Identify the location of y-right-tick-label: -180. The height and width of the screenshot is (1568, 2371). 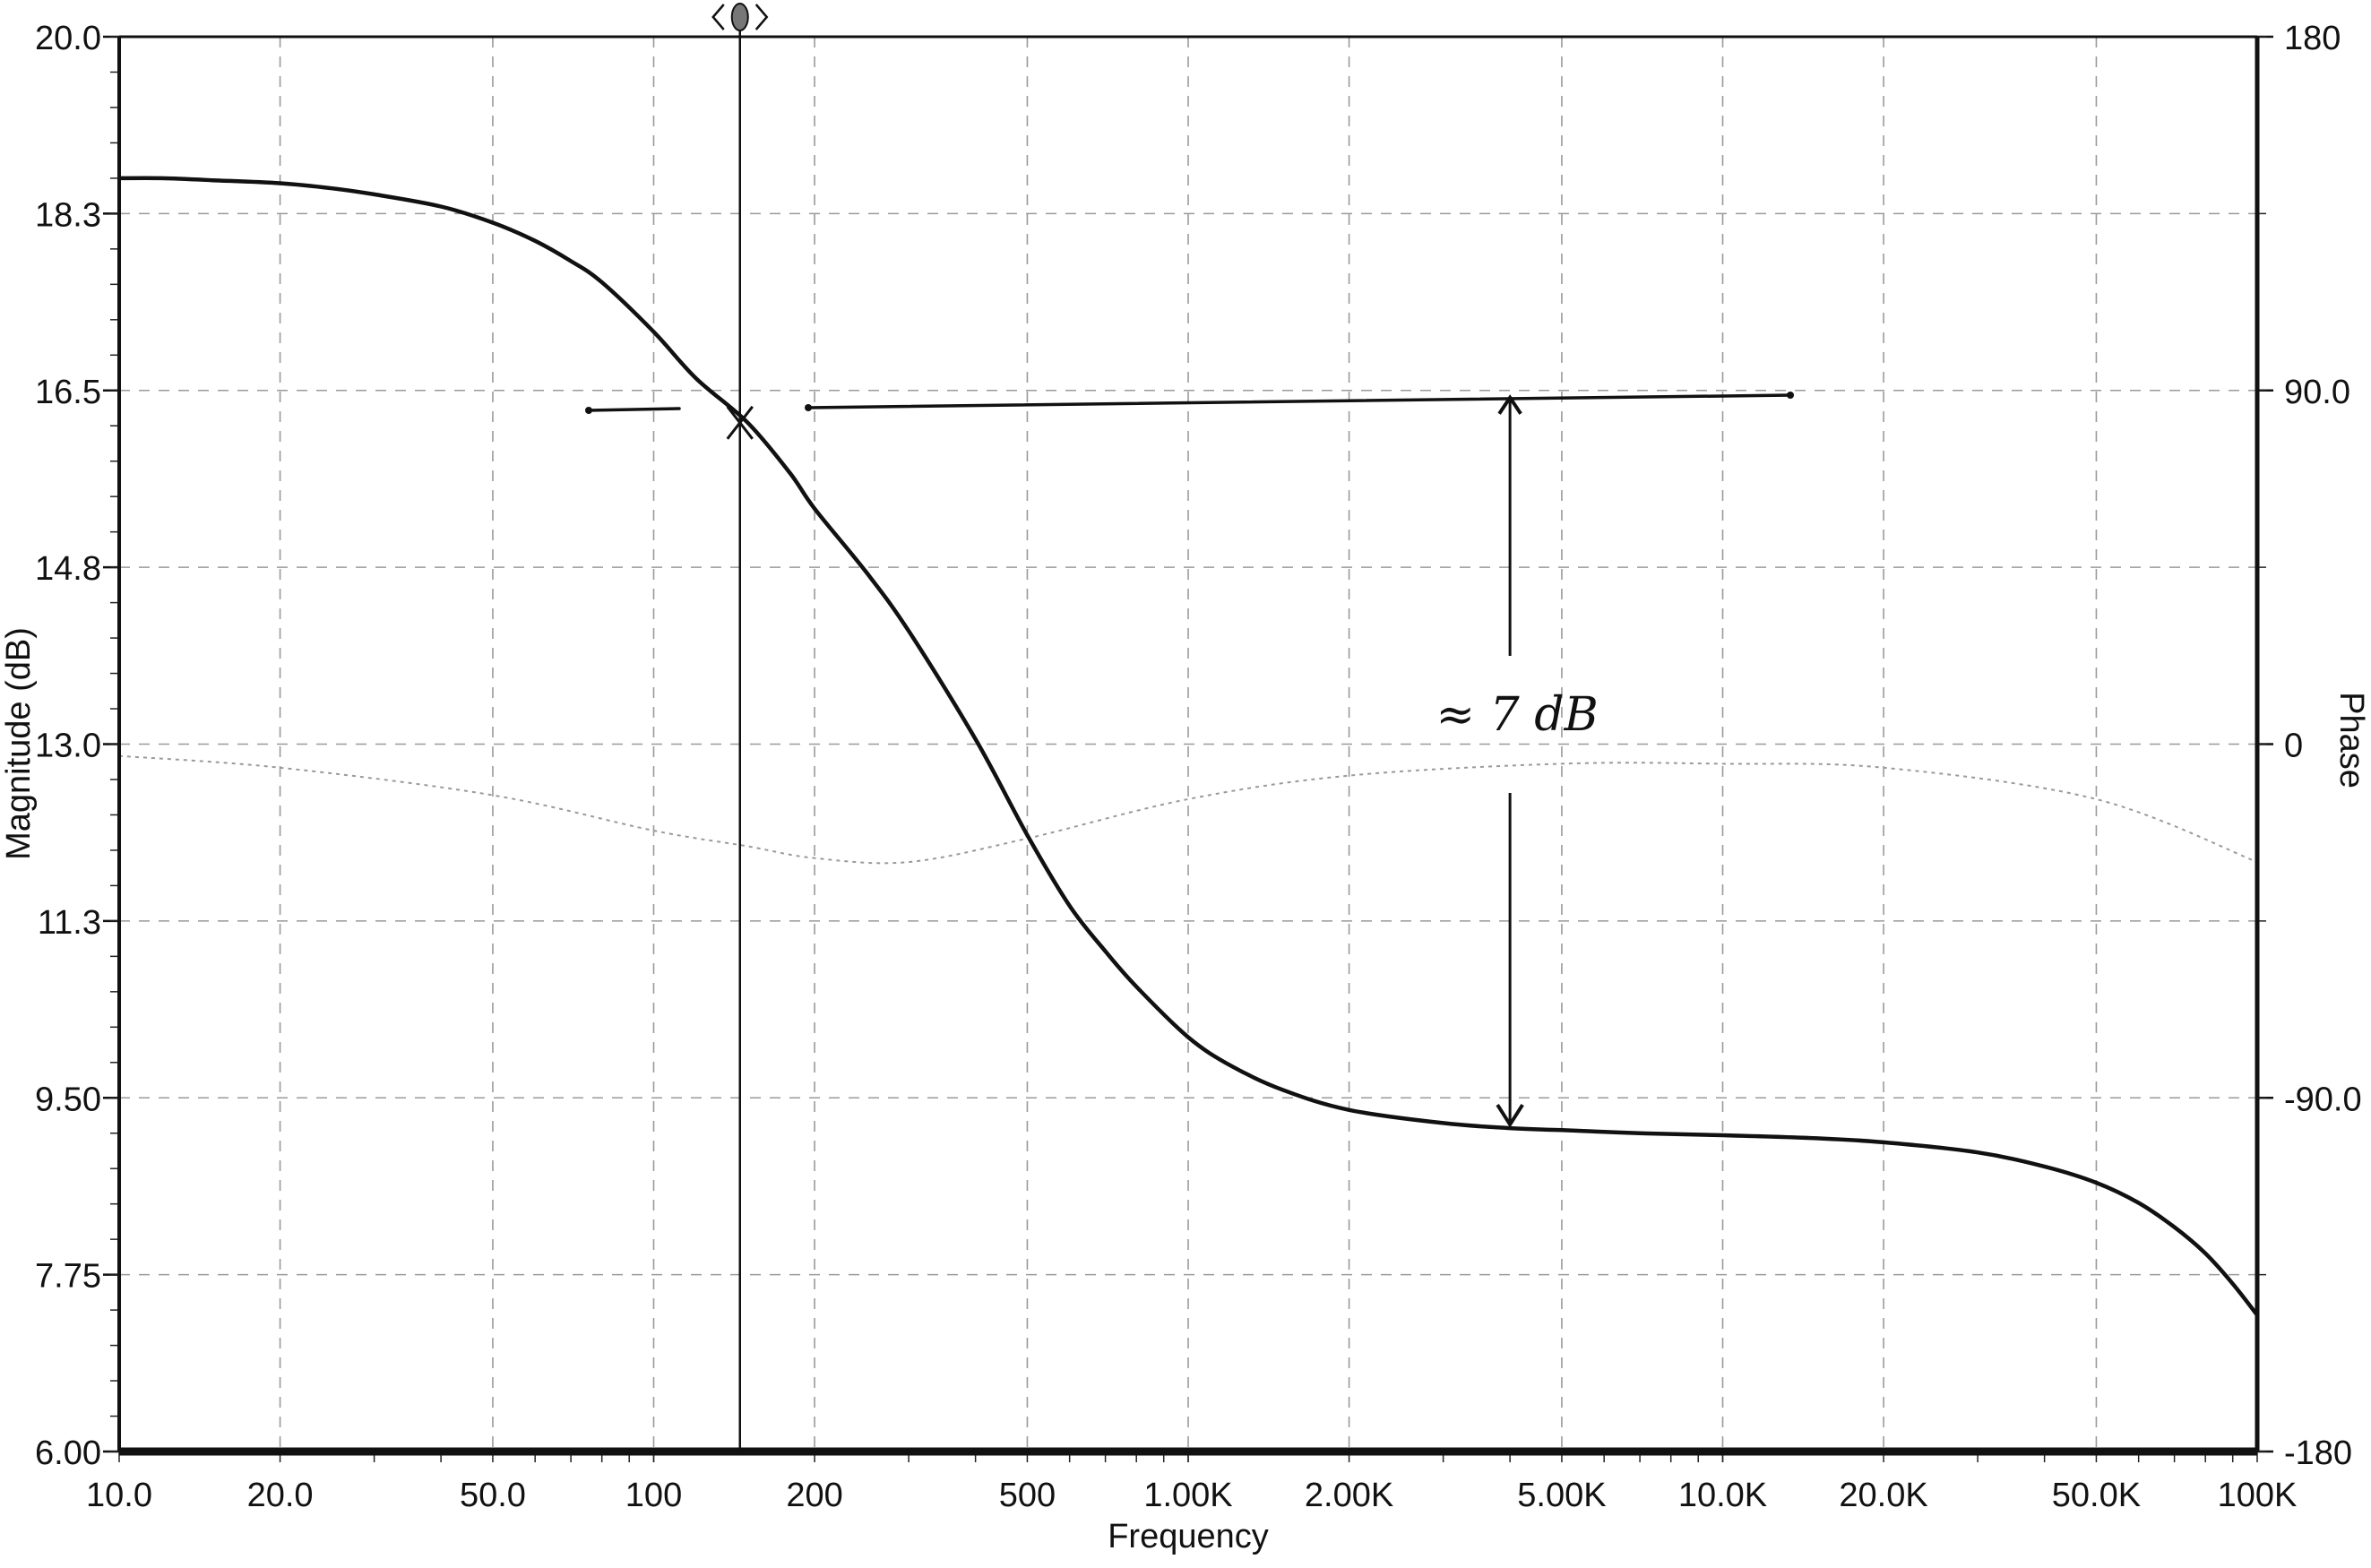
(2318, 1453).